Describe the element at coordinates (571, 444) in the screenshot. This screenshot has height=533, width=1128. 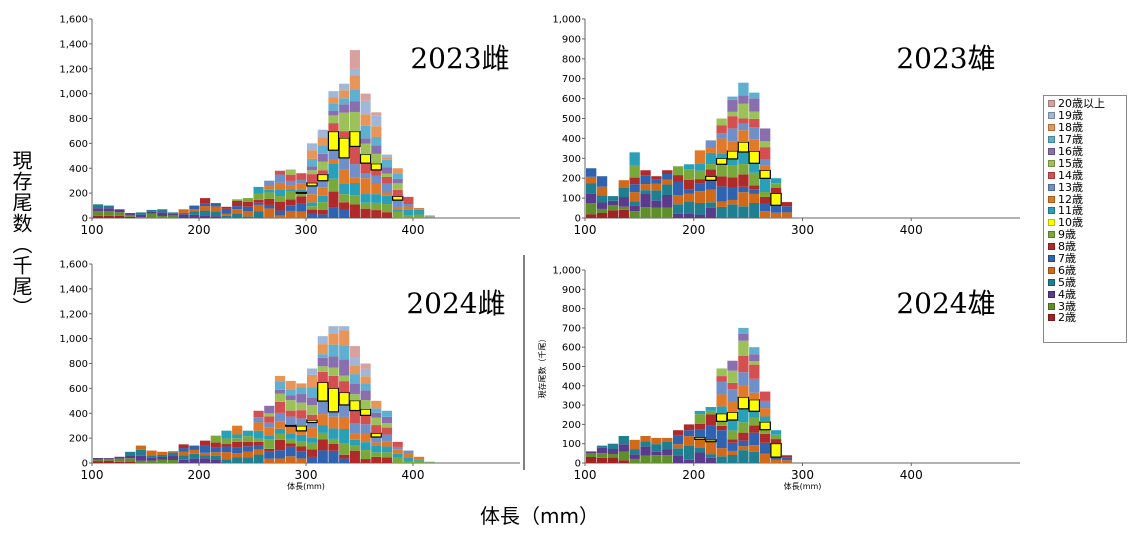
I see `y-tick-label: 100` at that location.